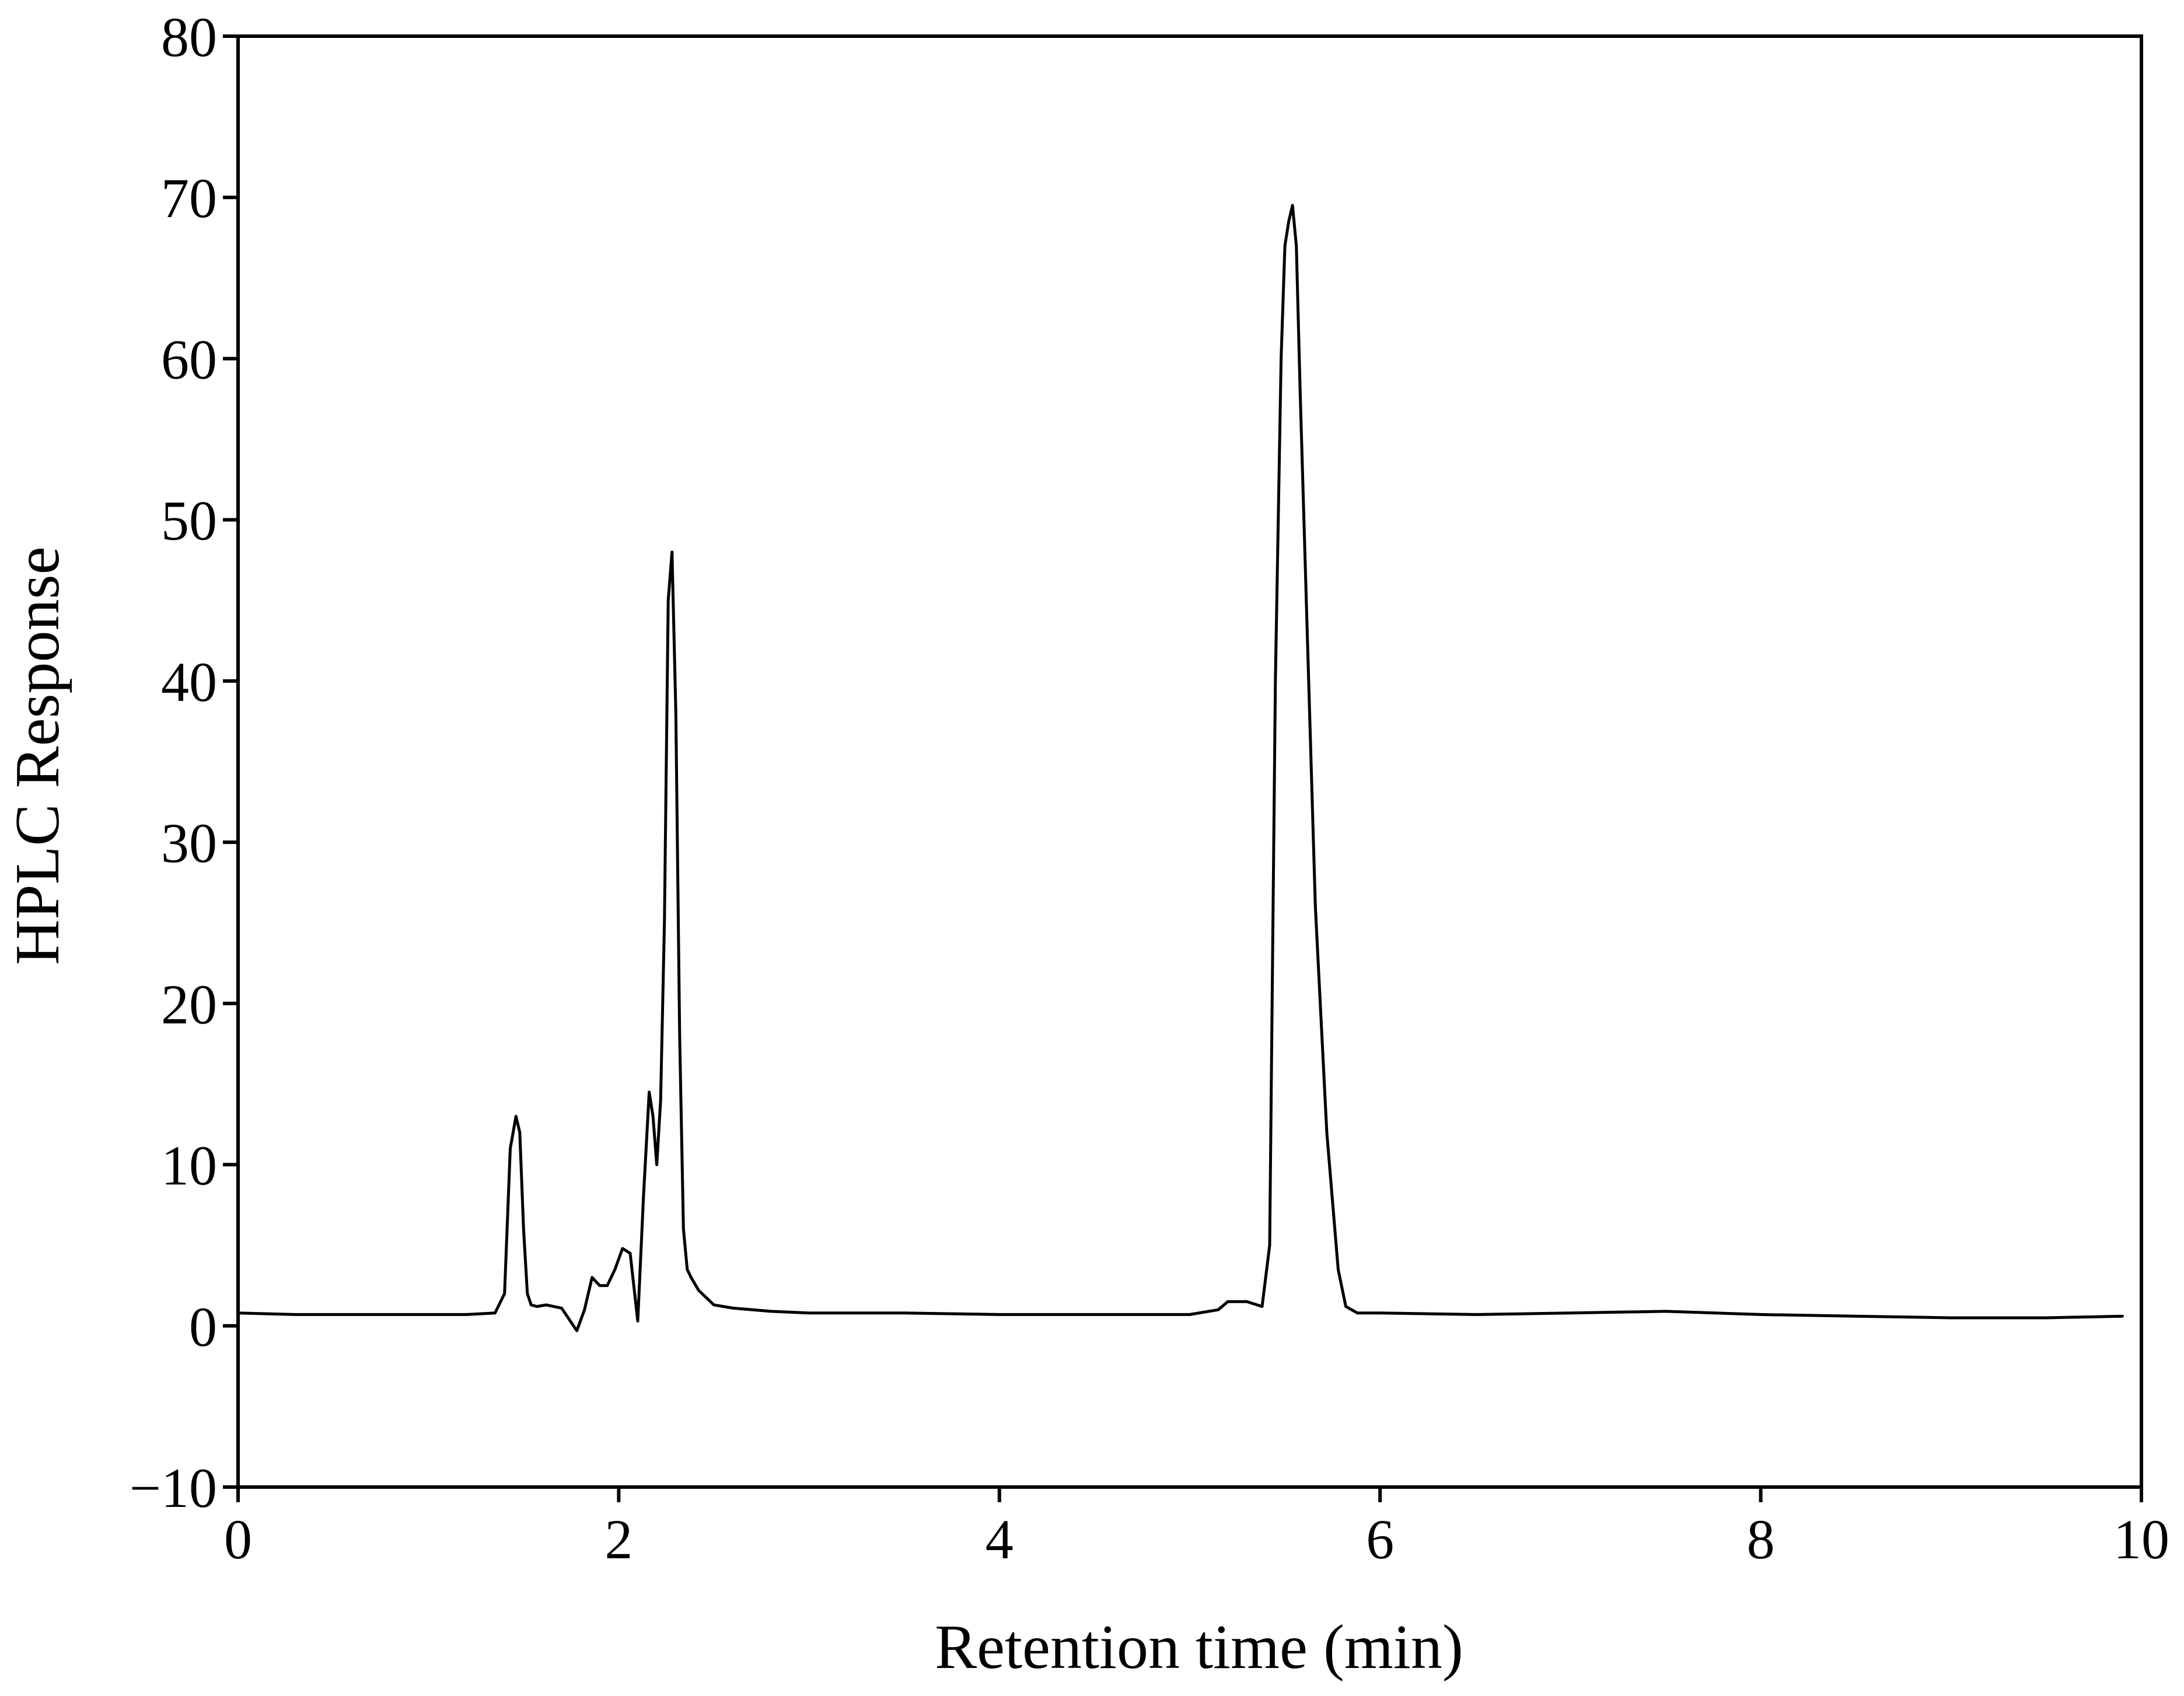 This screenshot has width=2184, height=1696. Describe the element at coordinates (1761, 1540) in the screenshot. I see `x-tick-label: 8` at that location.